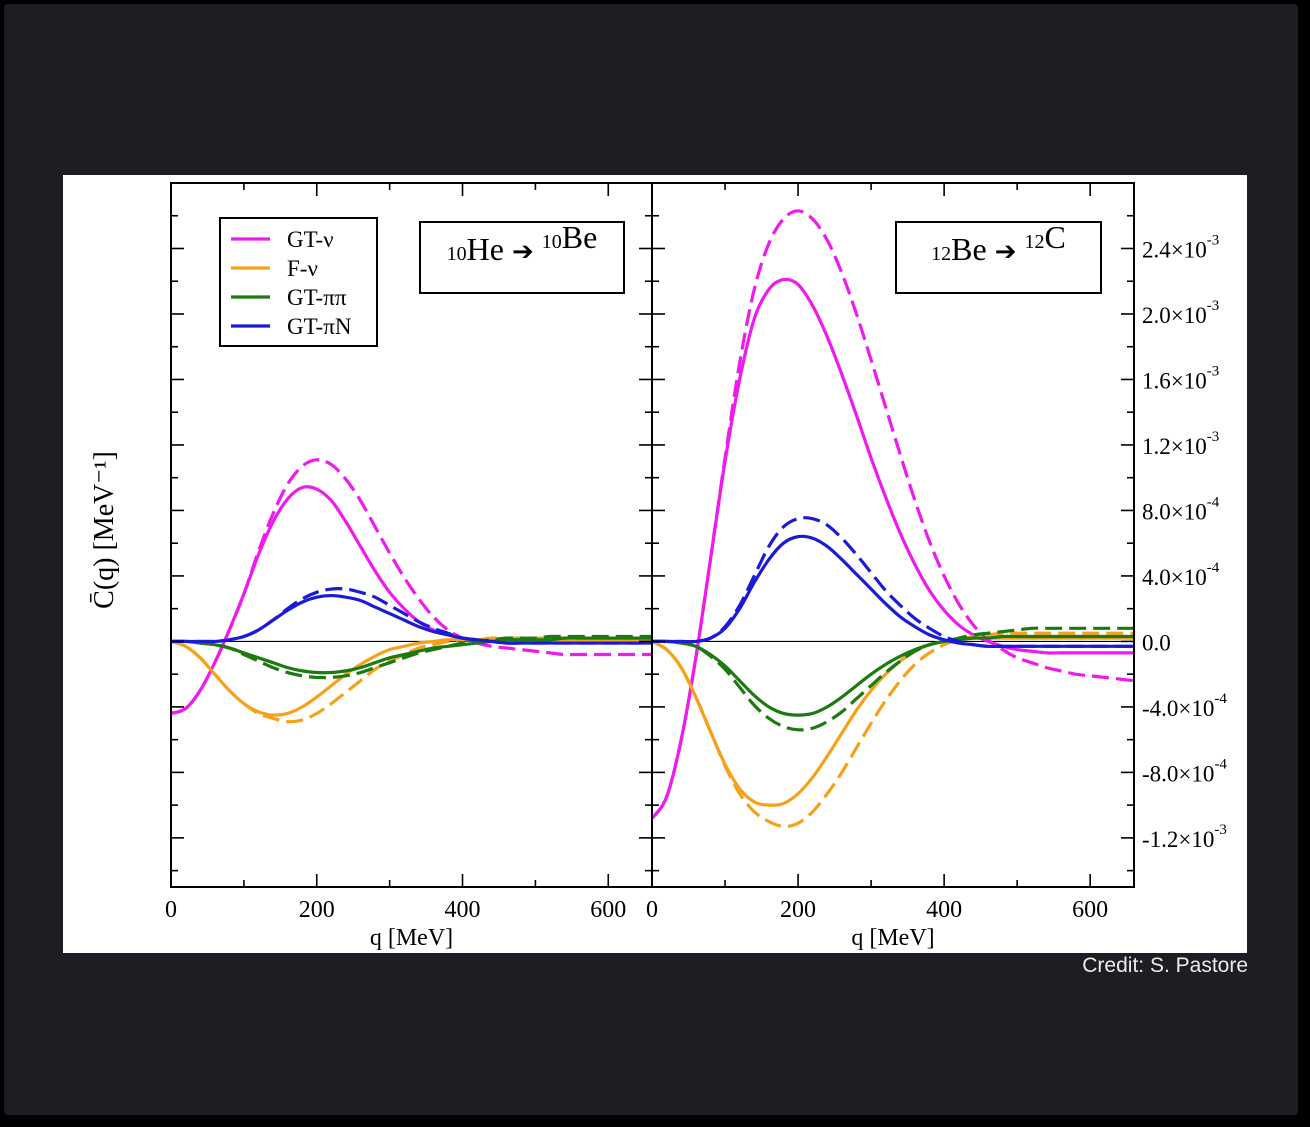 The height and width of the screenshot is (1127, 1310). I want to click on y-tick-mantissa: 2.4×10, so click(1174, 249).